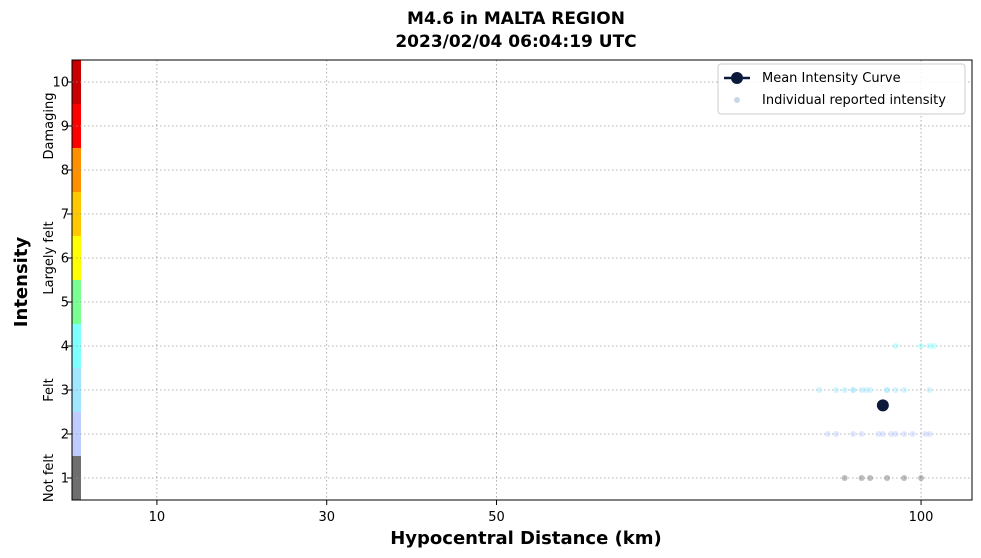 The height and width of the screenshot is (558, 981). Describe the element at coordinates (60, 83) in the screenshot. I see `y-tick-label-10: 10` at that location.